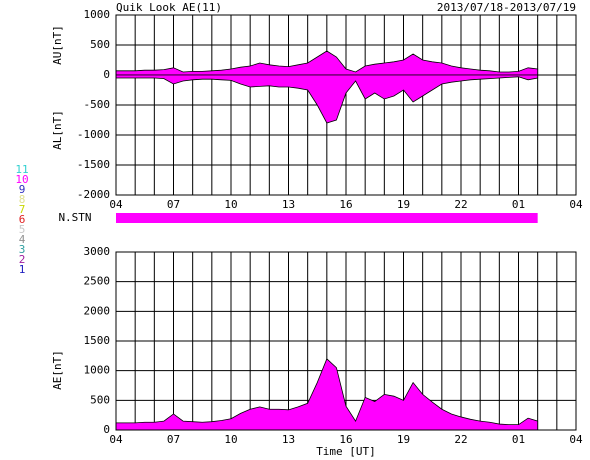 The height and width of the screenshot is (460, 590). I want to click on y-axis-label: AU[nT], so click(57, 45).